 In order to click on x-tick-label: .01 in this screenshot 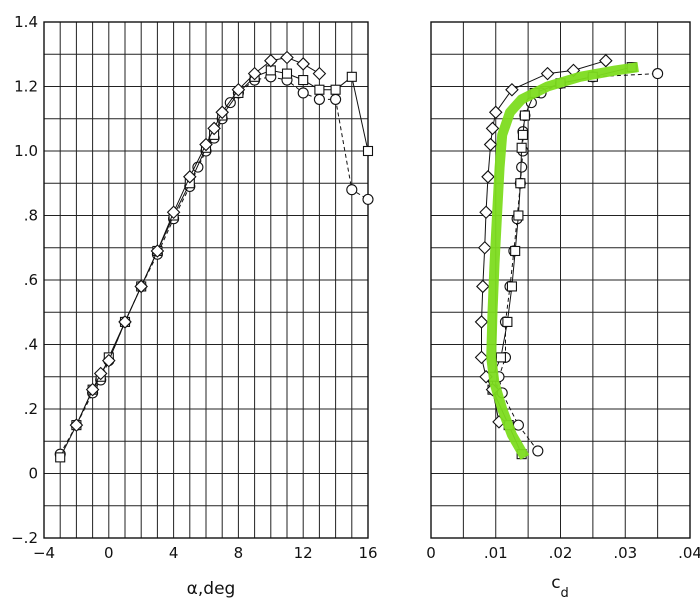, I will do `click(496, 553)`.